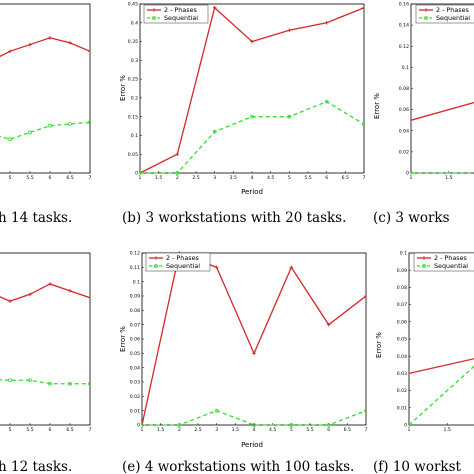 This screenshot has width=474, height=474. Describe the element at coordinates (135, 383) in the screenshot. I see `y-tick-label: 0.03` at that location.